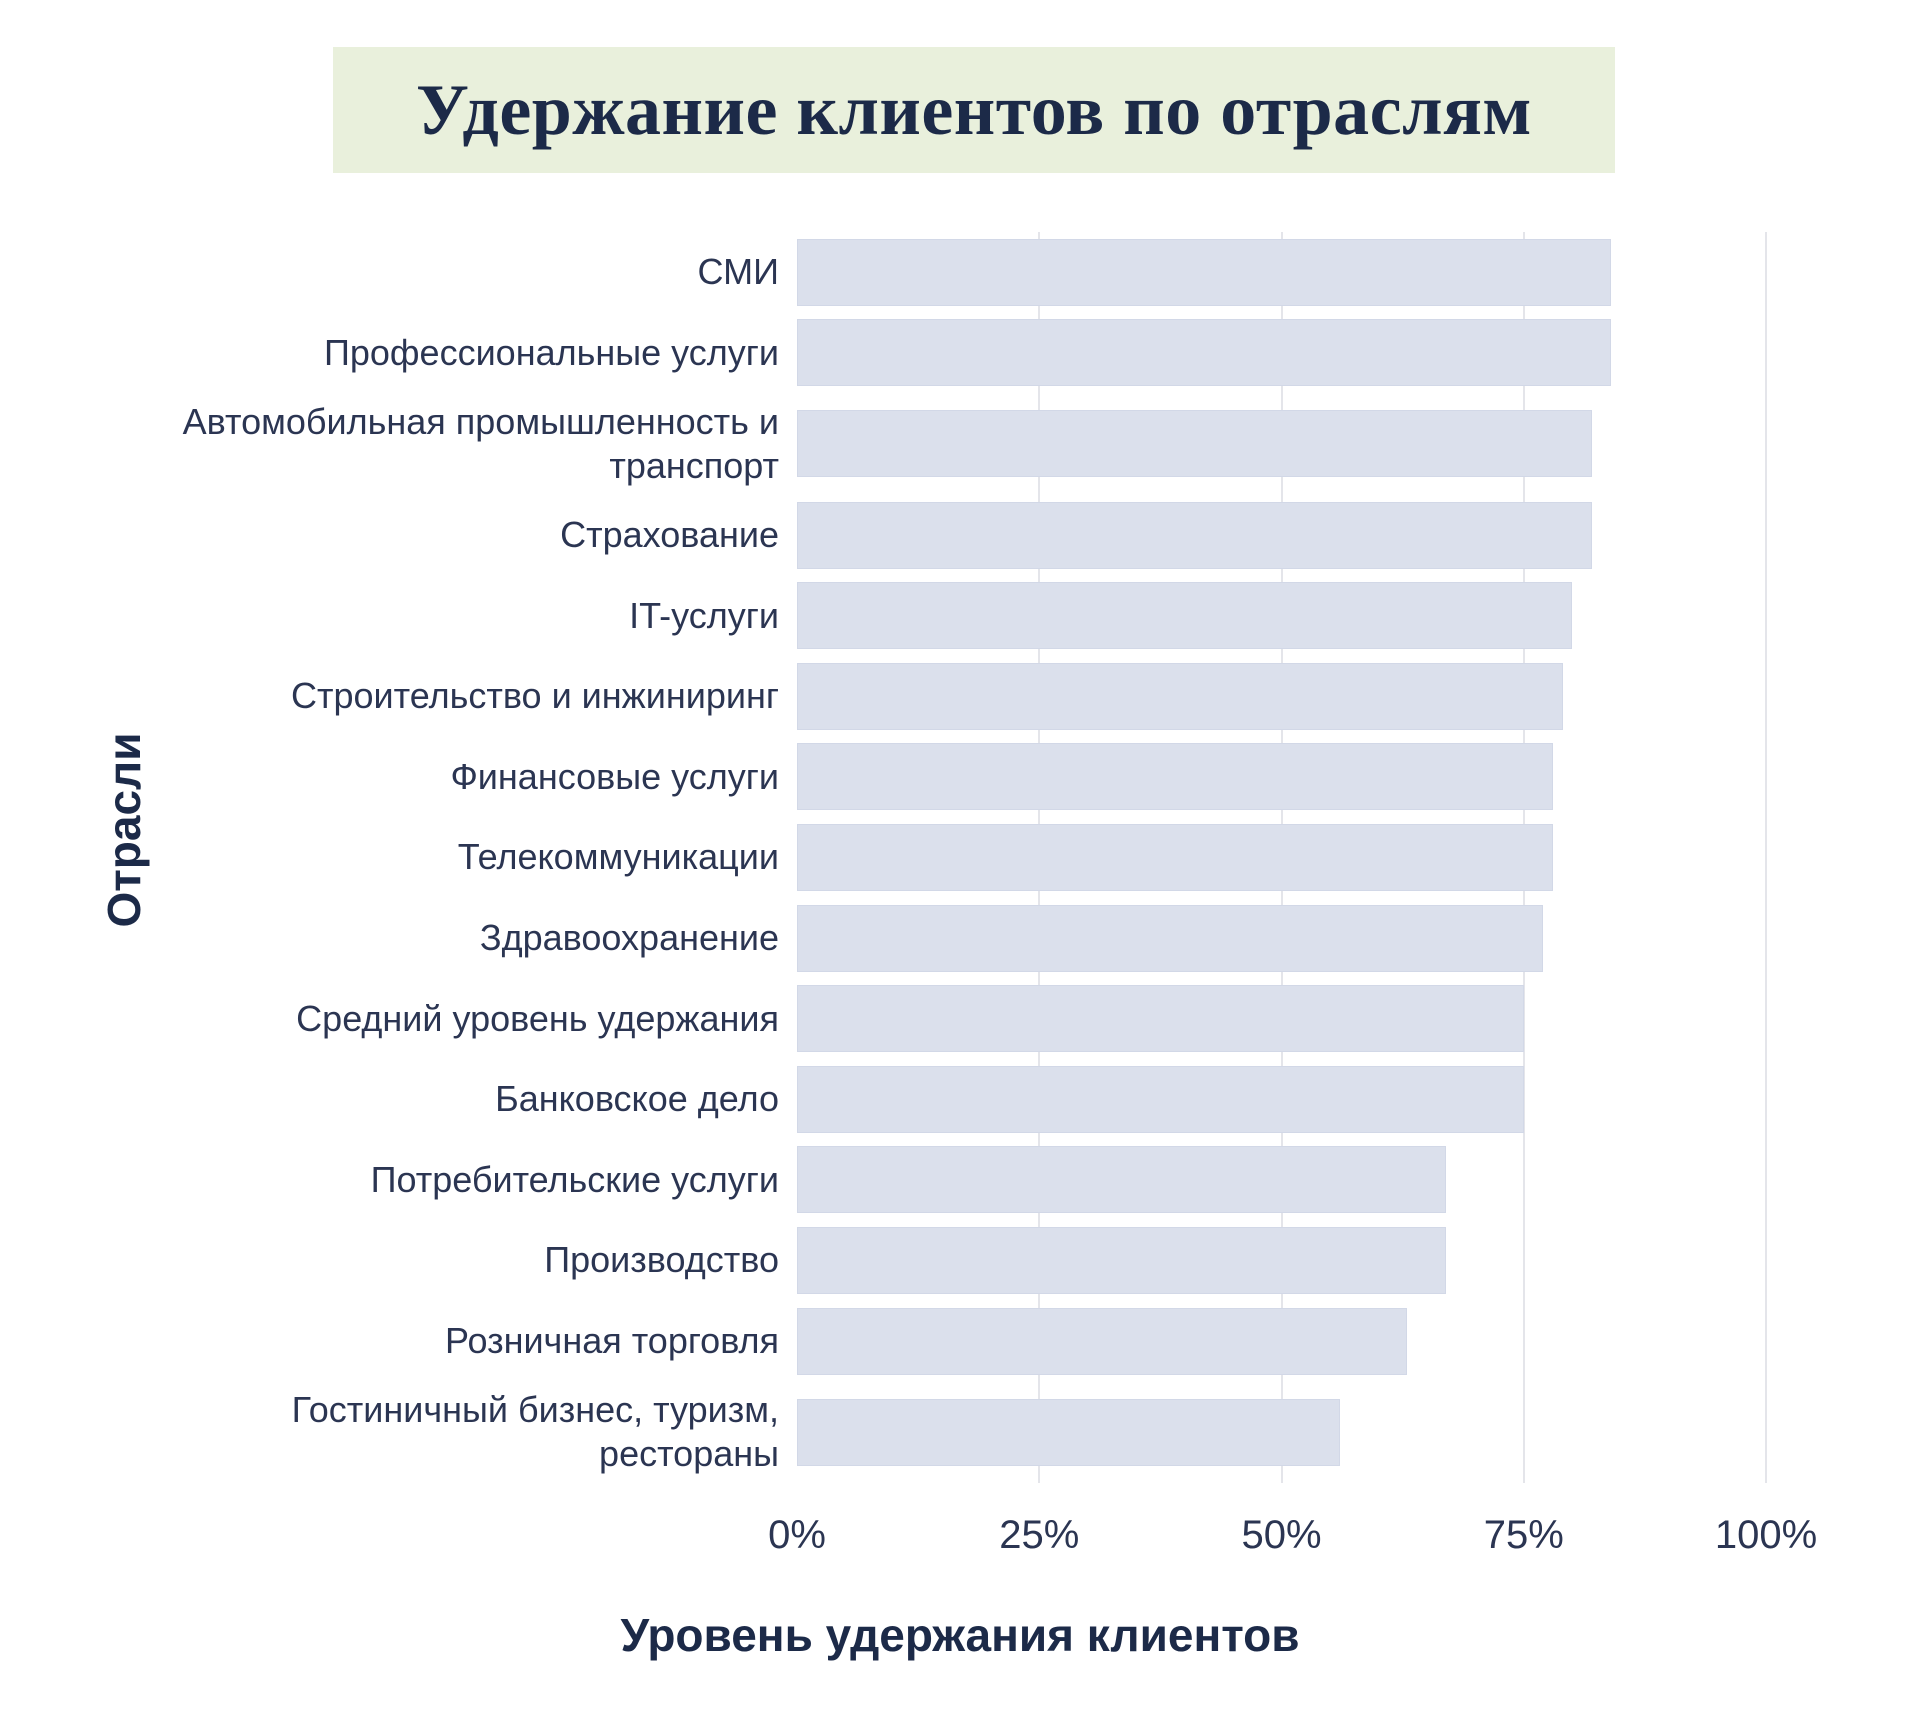 Image resolution: width=1920 pixels, height=1723 pixels. Describe the element at coordinates (629, 938) in the screenshot. I see `category-label: Здравоохранение` at that location.